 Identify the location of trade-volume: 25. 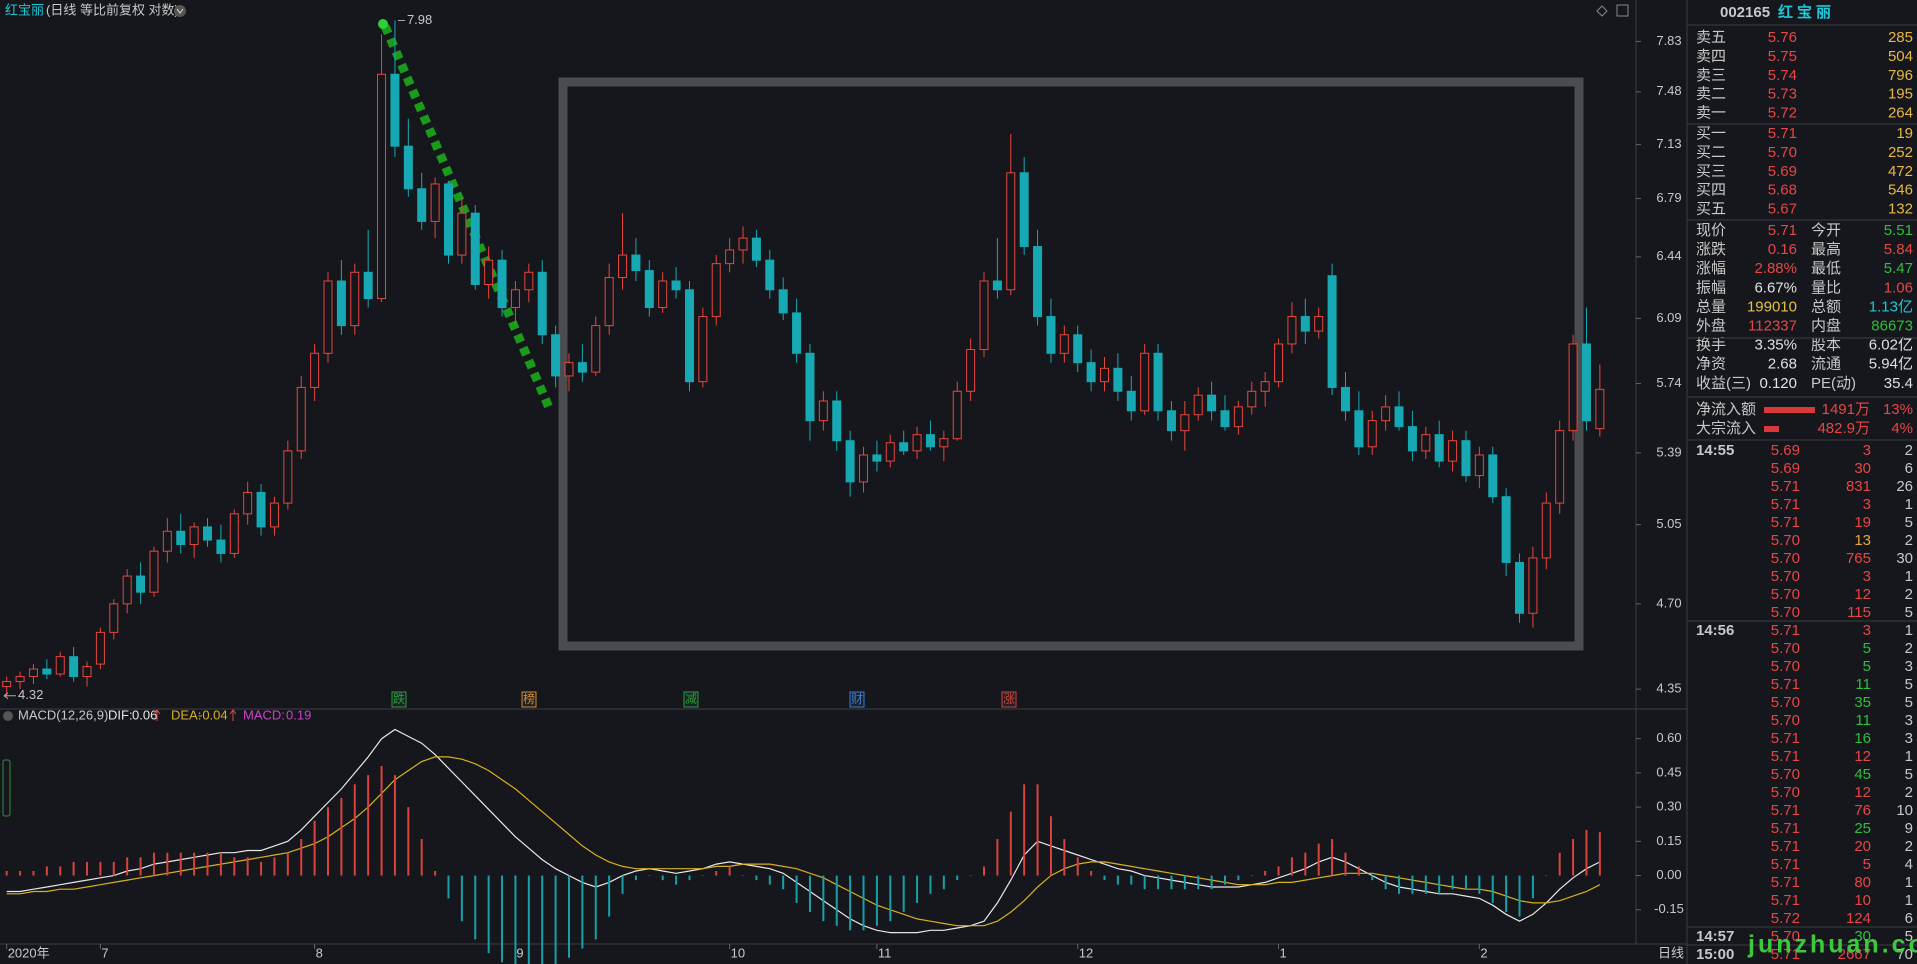
(1862, 828).